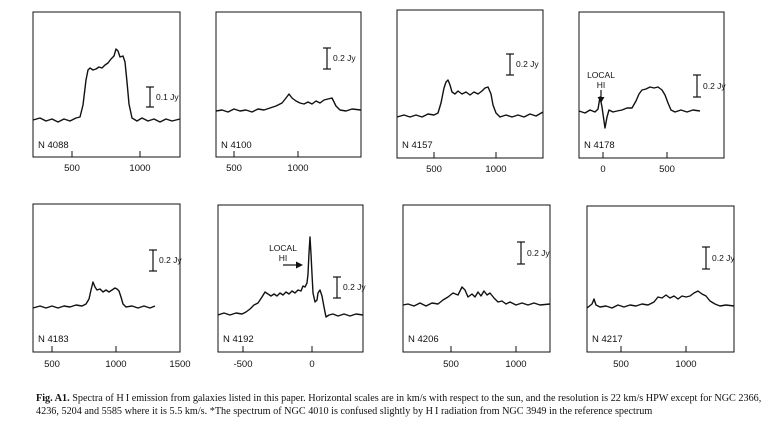  What do you see at coordinates (283, 253) in the screenshot?
I see `local-hi-label-n4192: LOCAL HI` at bounding box center [283, 253].